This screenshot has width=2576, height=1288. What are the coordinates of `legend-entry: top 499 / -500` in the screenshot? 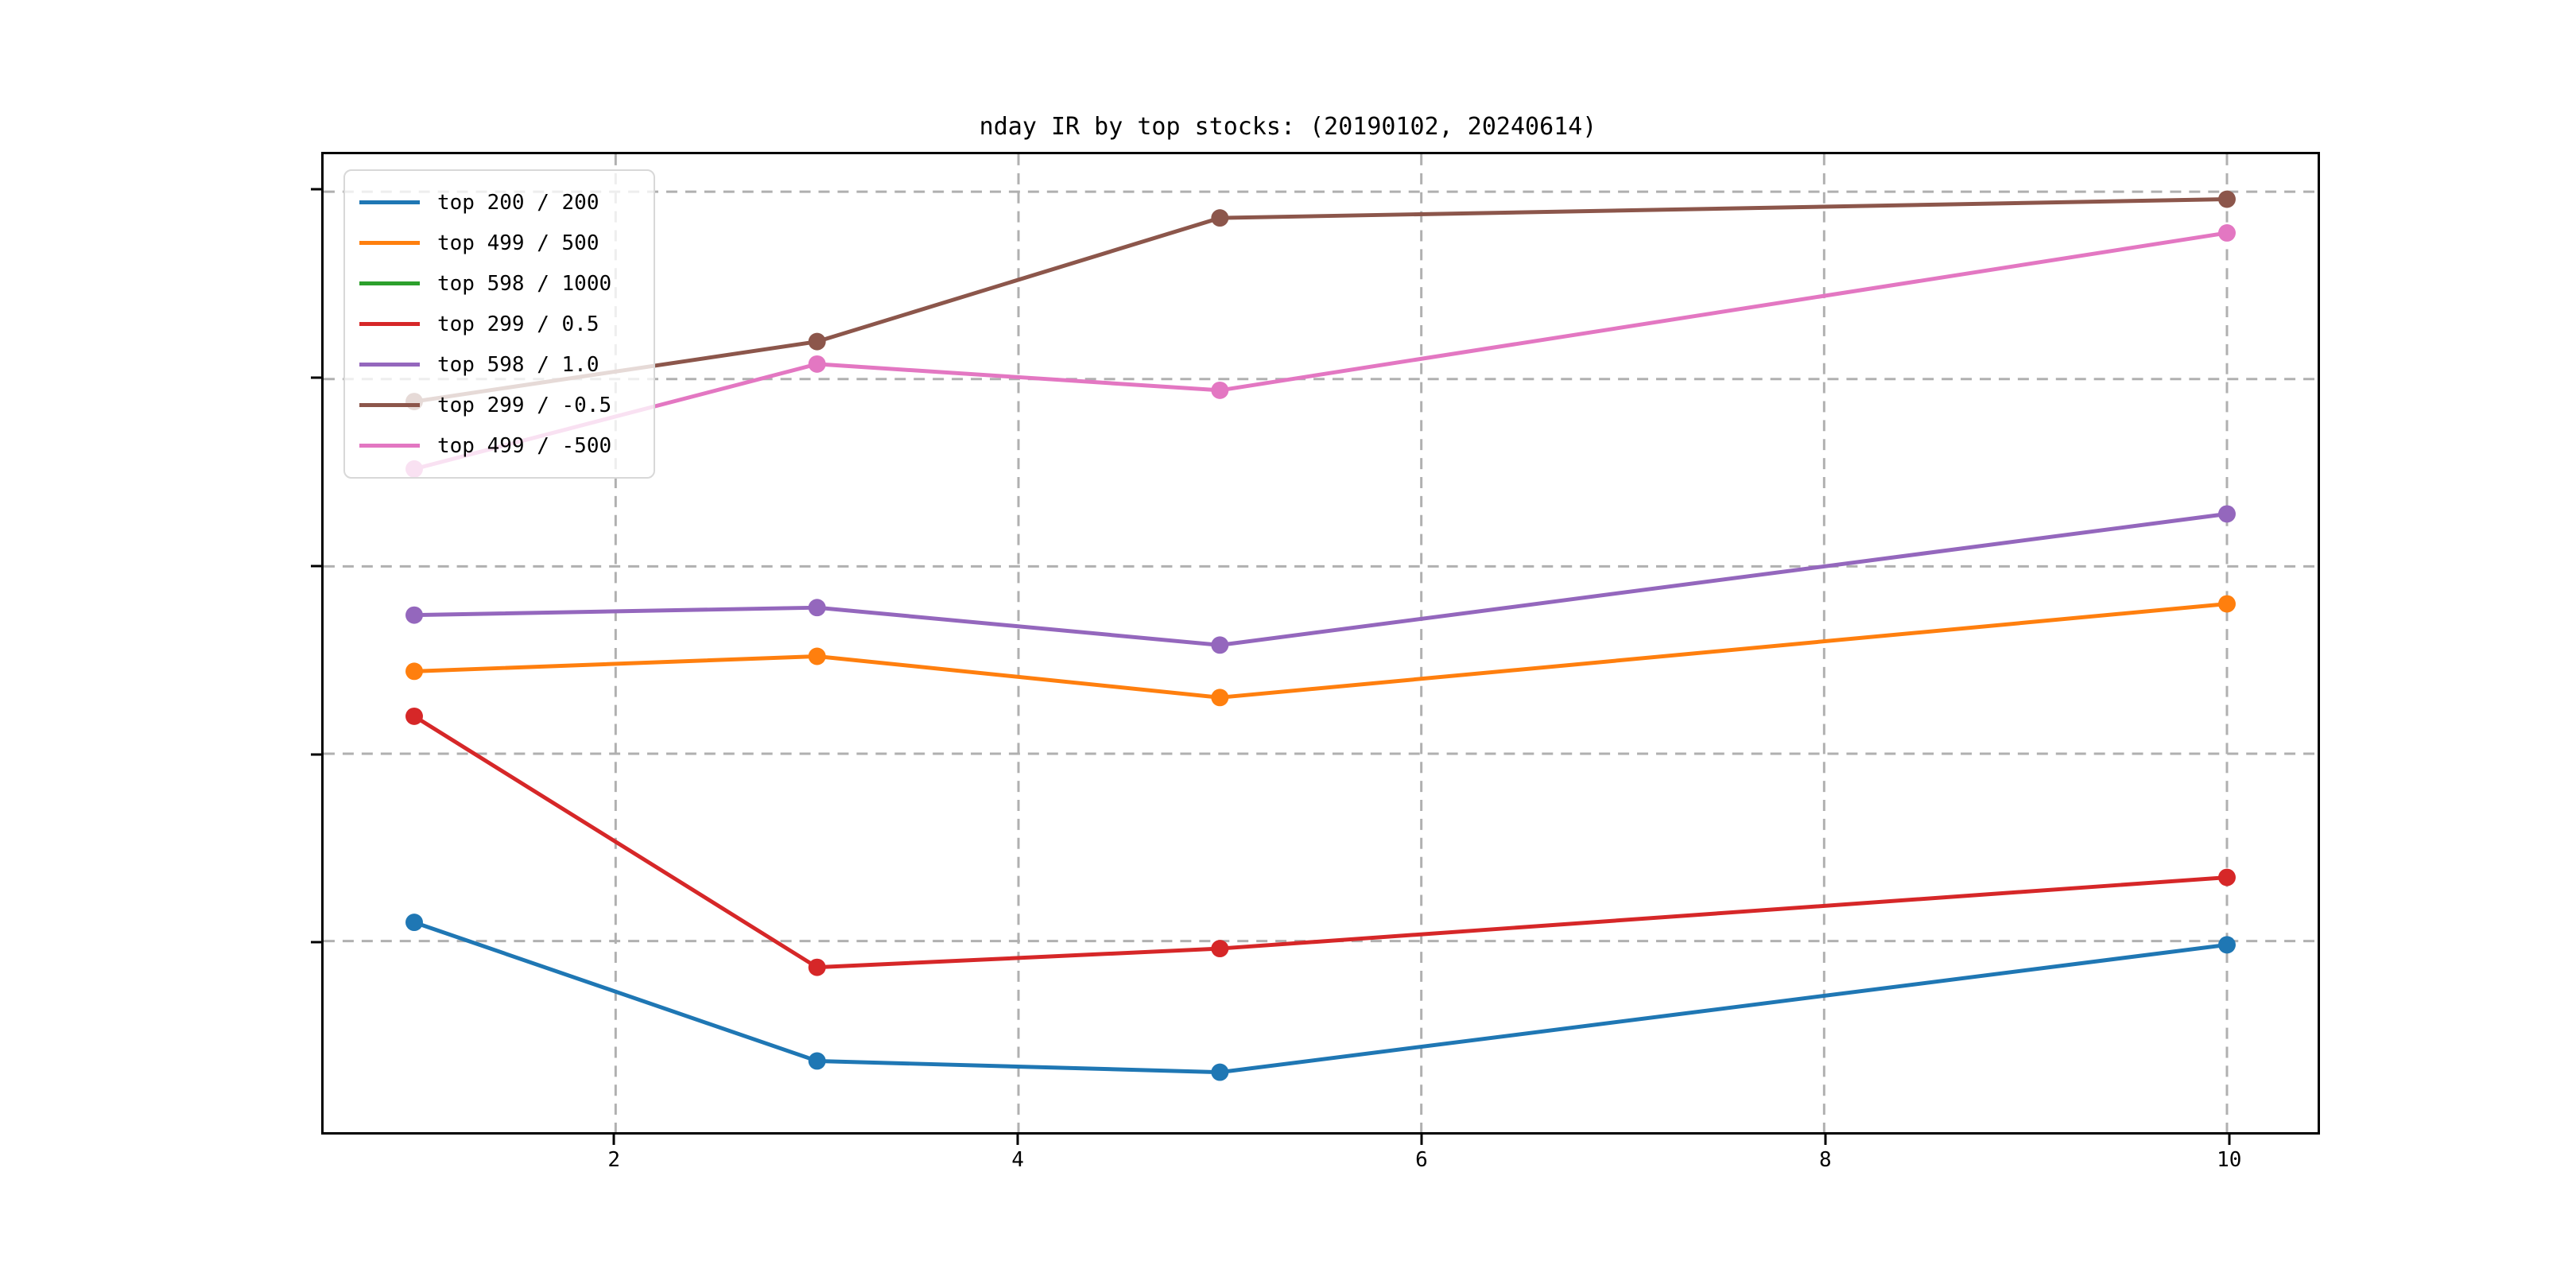 It's located at (500, 445).